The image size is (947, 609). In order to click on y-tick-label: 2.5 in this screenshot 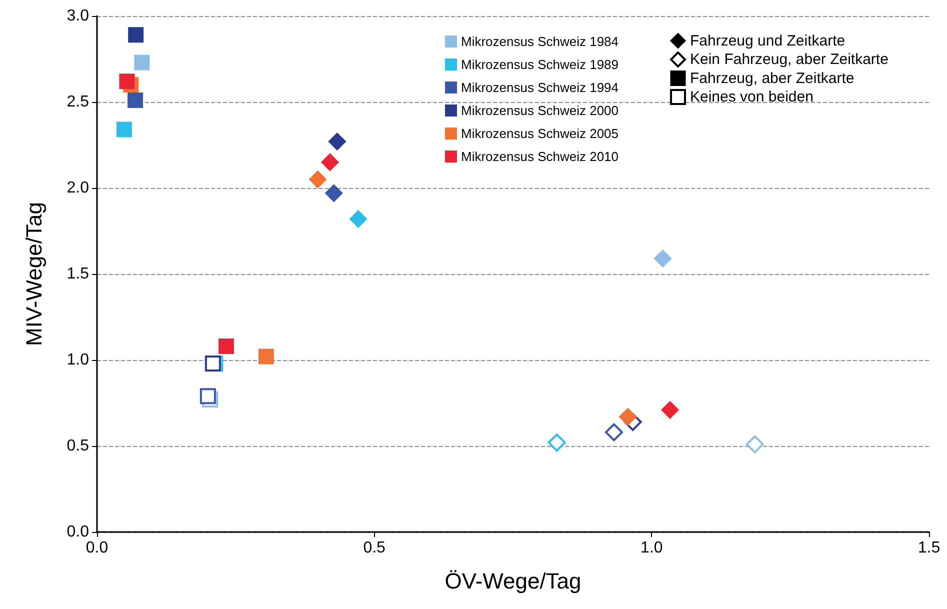, I will do `click(78, 102)`.